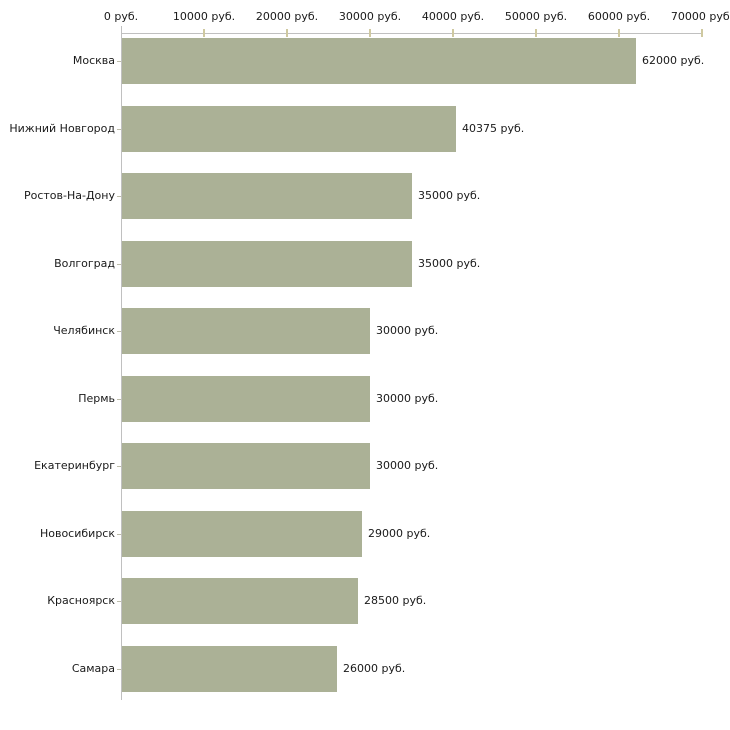  What do you see at coordinates (374, 668) in the screenshot?
I see `value-label: 26000 руб.` at bounding box center [374, 668].